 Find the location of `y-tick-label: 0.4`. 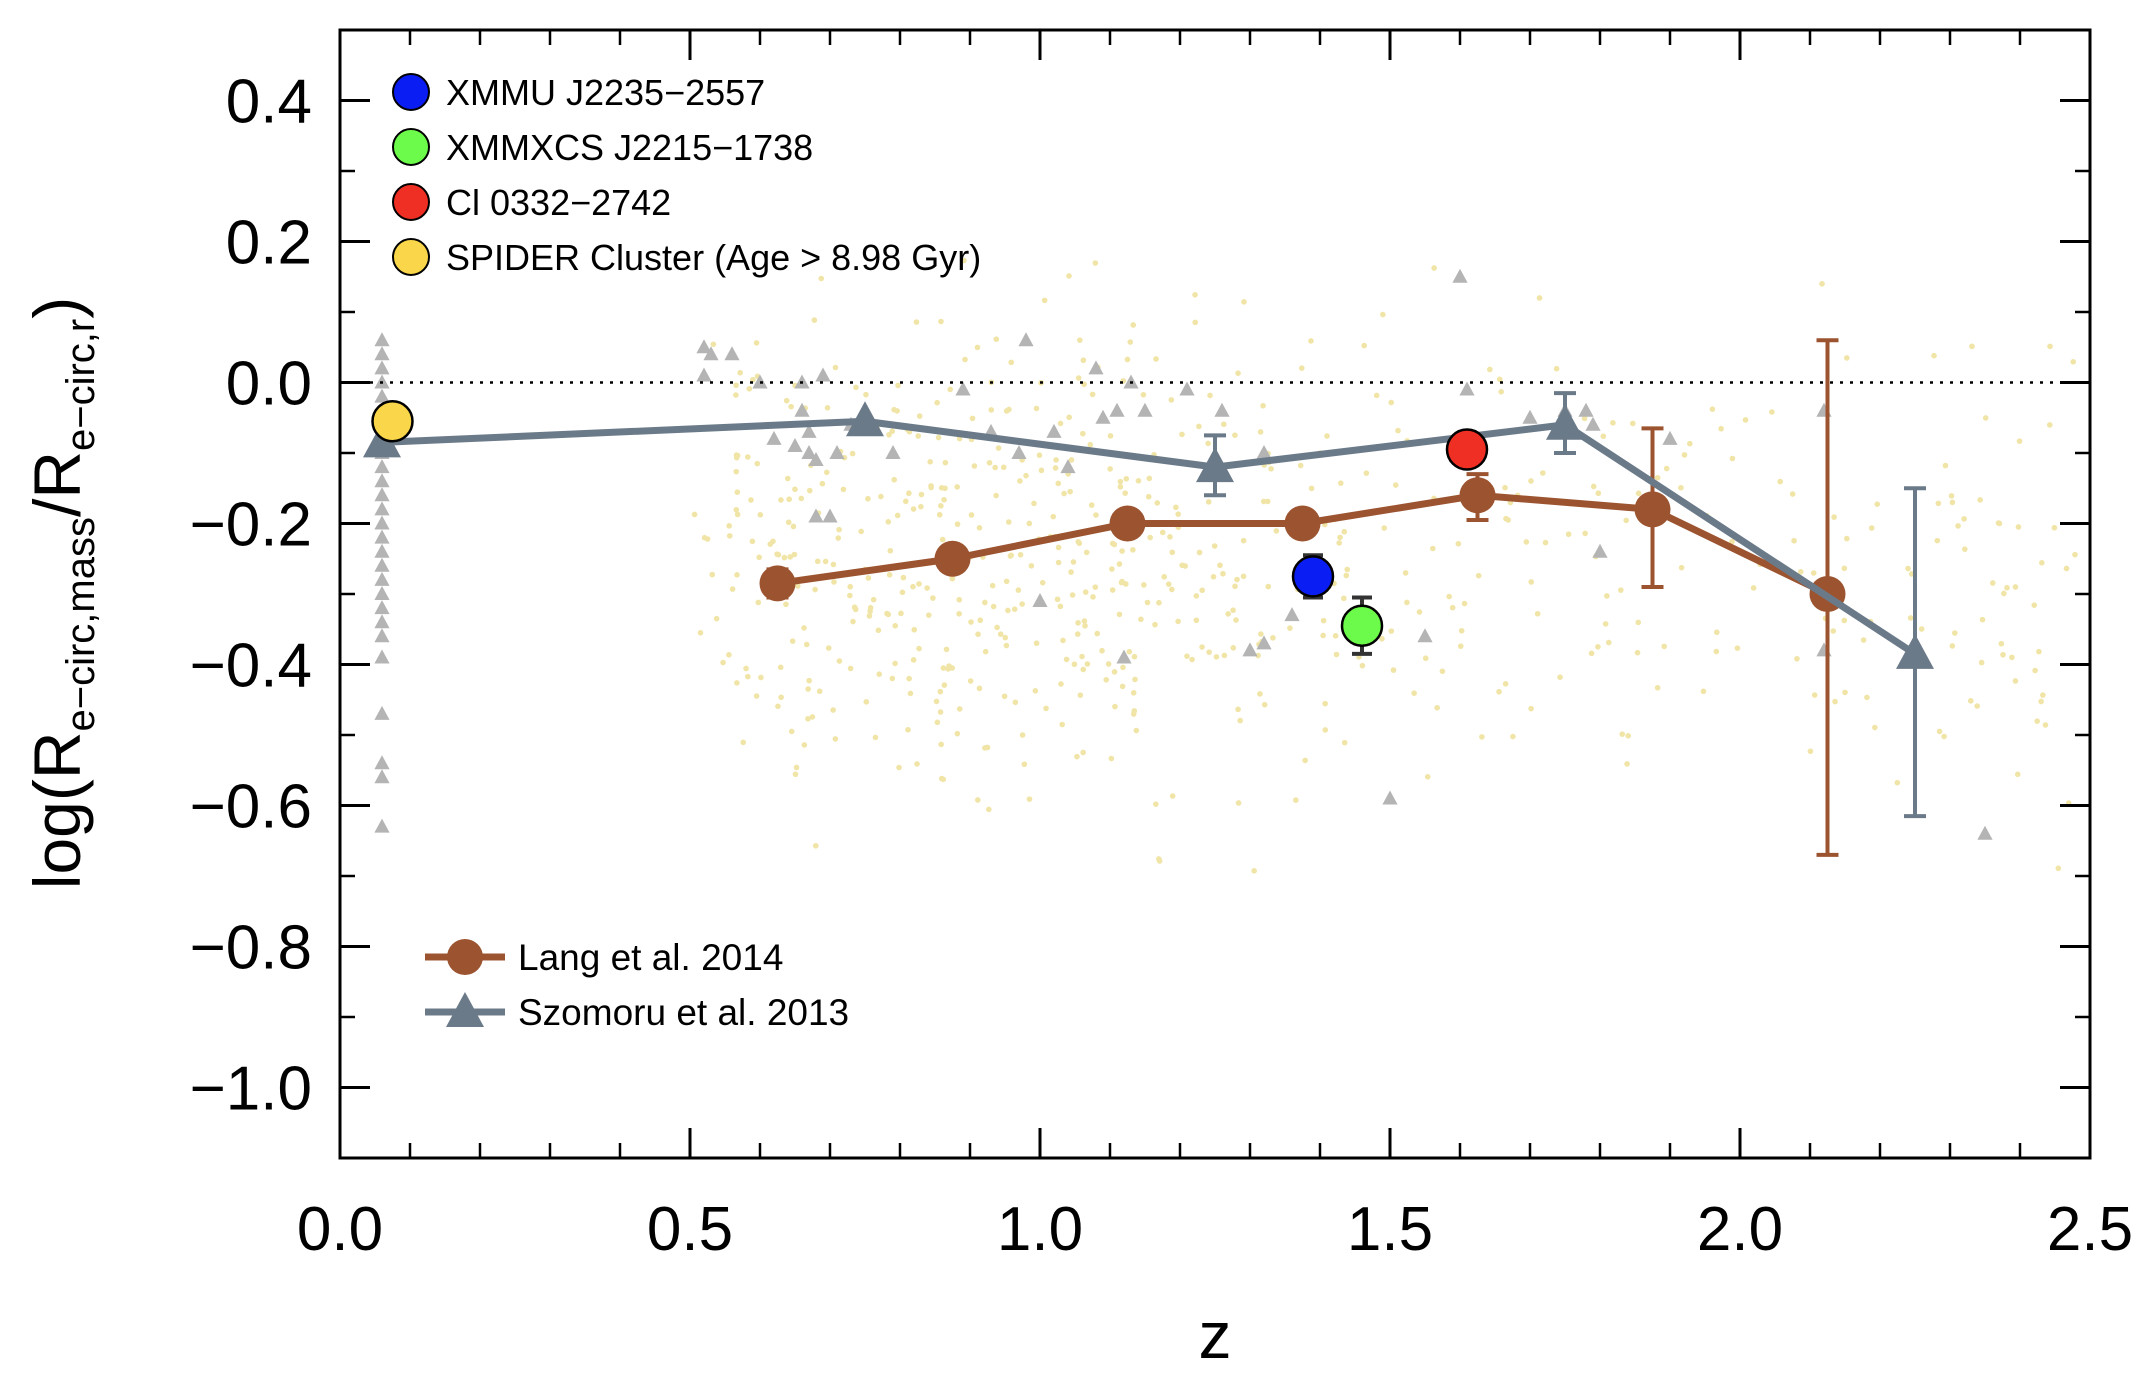

y-tick-label: 0.4 is located at coordinates (269, 102).